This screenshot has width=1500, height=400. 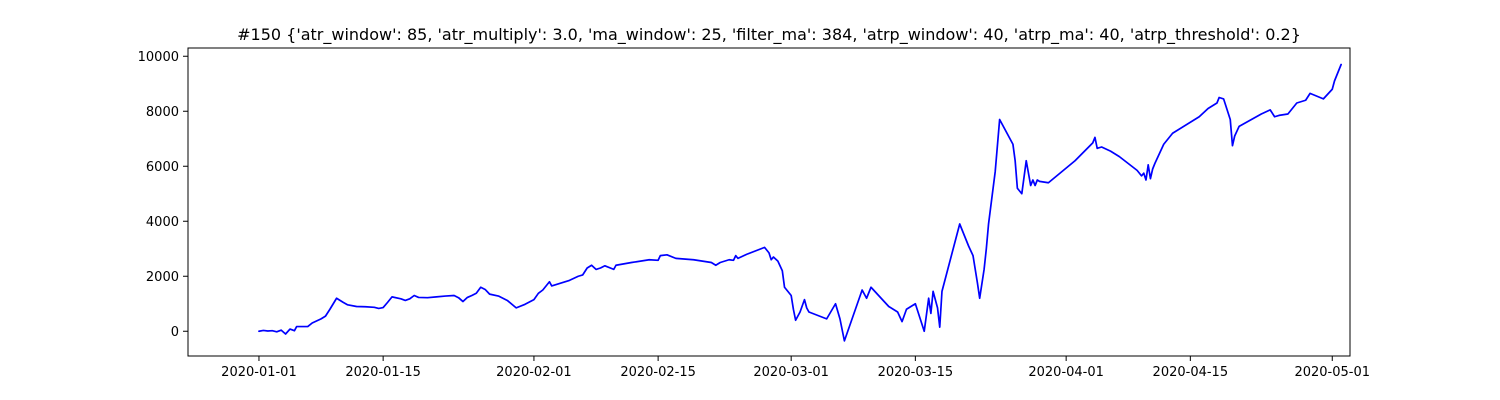 I want to click on y-tick-label: 8000, so click(x=162, y=112).